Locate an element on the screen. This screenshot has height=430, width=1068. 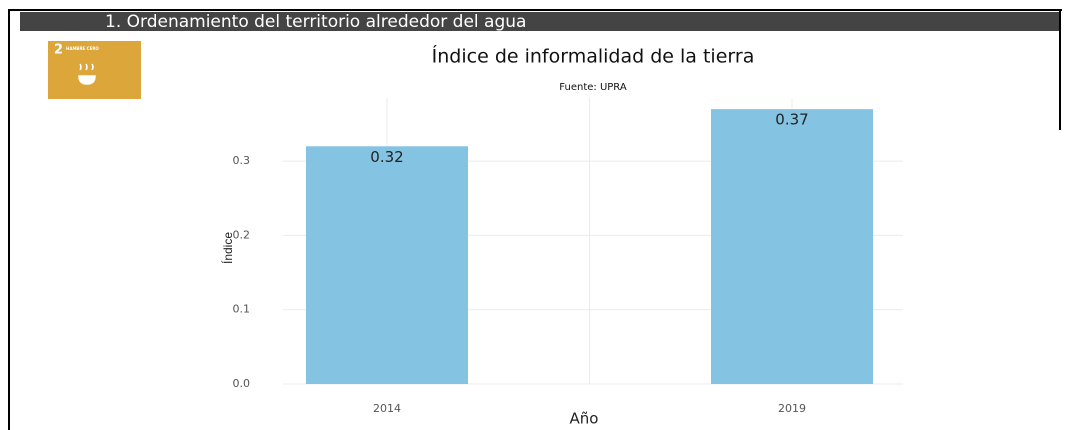
header-bar is located at coordinates (539, 21).